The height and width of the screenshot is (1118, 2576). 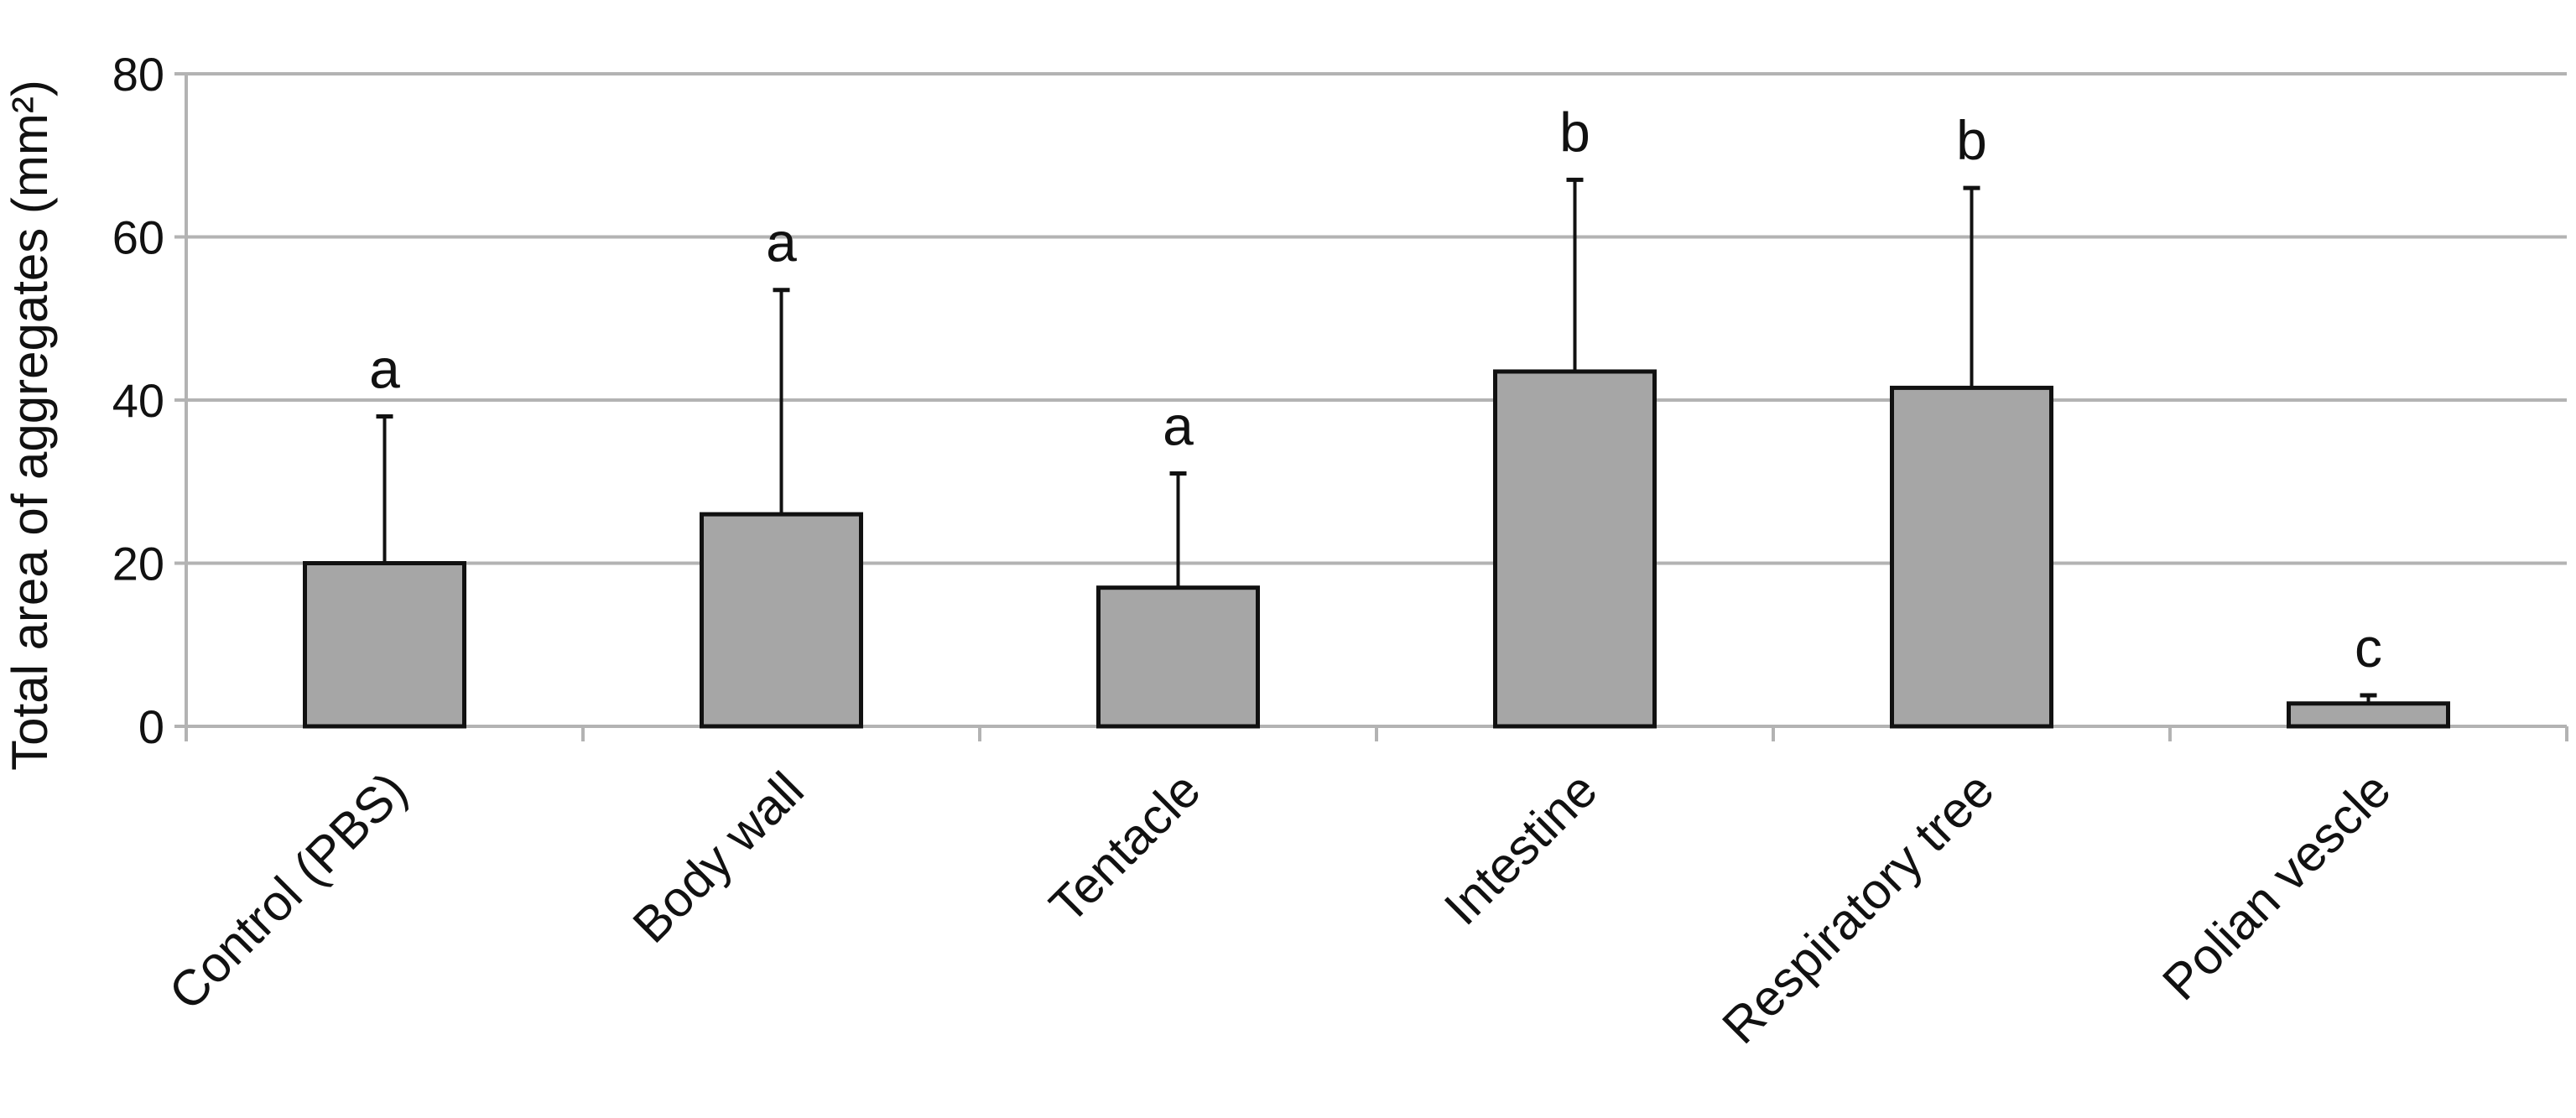 What do you see at coordinates (138, 74) in the screenshot?
I see `y-tick-label: 80` at bounding box center [138, 74].